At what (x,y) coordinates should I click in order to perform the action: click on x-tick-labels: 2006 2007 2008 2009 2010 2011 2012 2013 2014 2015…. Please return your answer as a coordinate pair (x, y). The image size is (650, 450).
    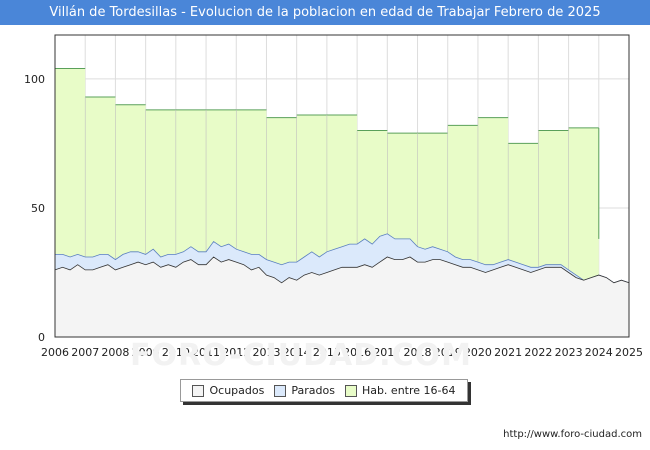
    Looking at the image, I should click on (342, 352).